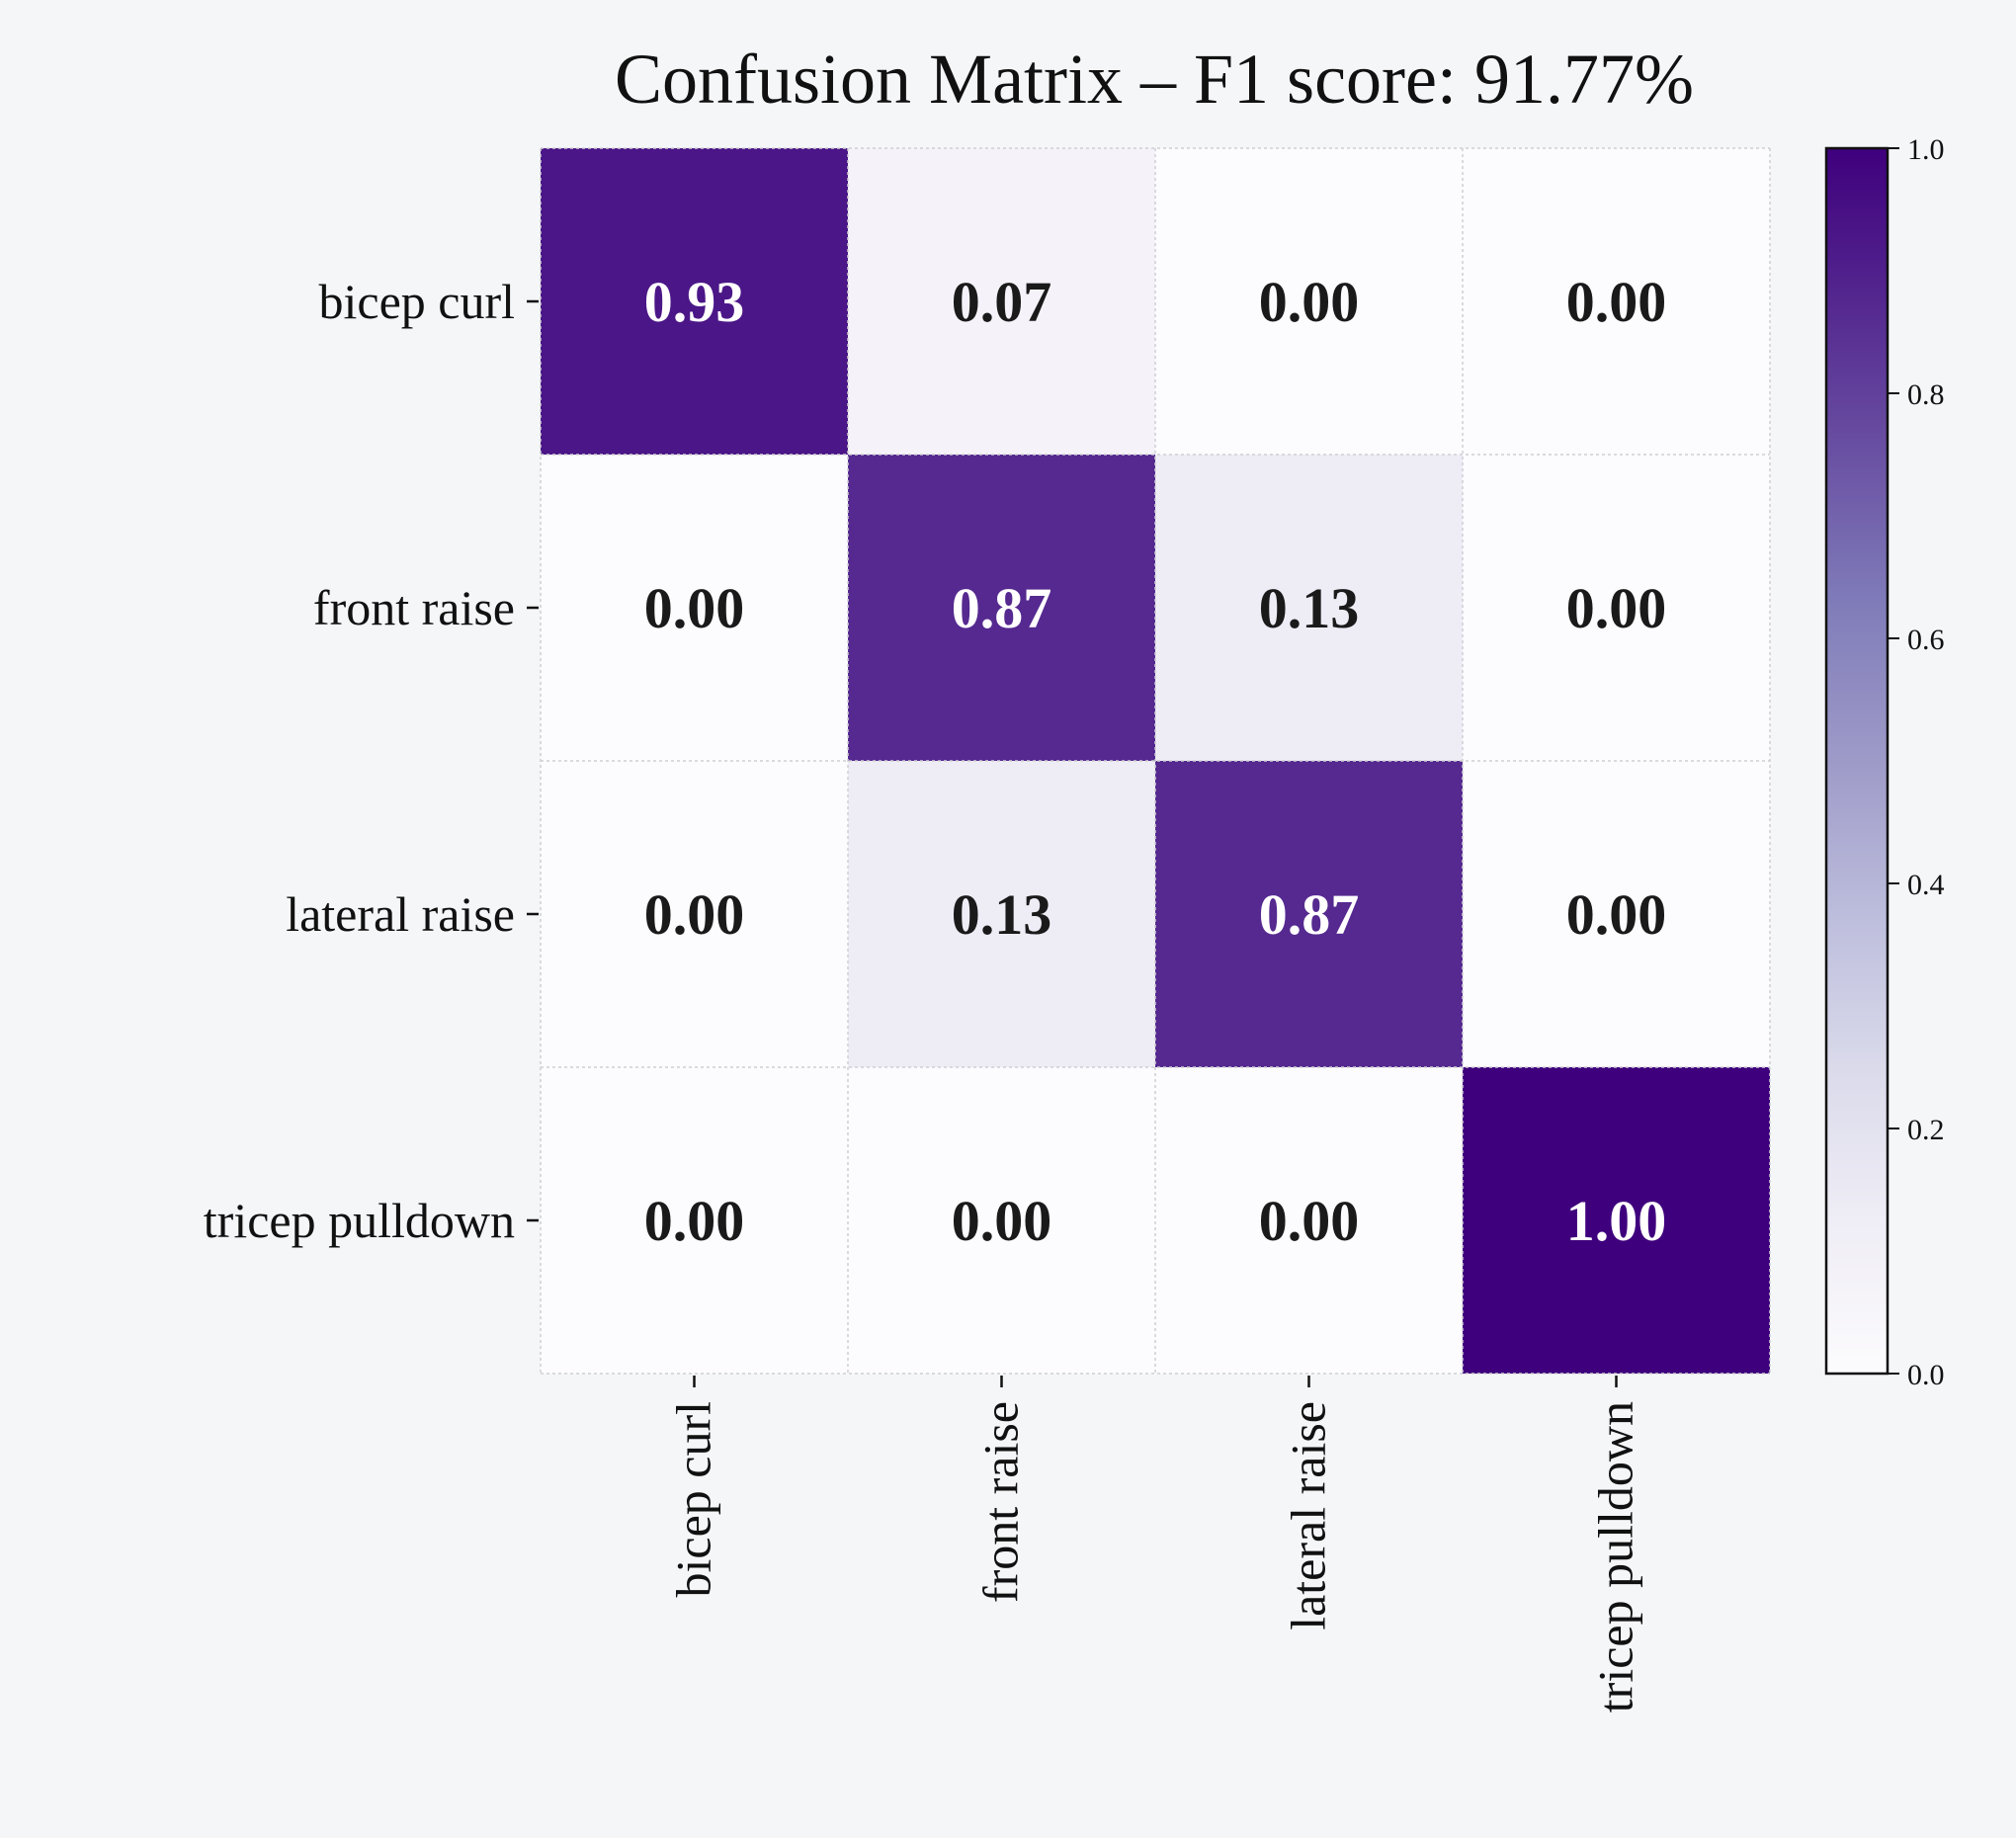  Describe the element at coordinates (693, 1499) in the screenshot. I see `x-tick-label: bicep curl` at that location.